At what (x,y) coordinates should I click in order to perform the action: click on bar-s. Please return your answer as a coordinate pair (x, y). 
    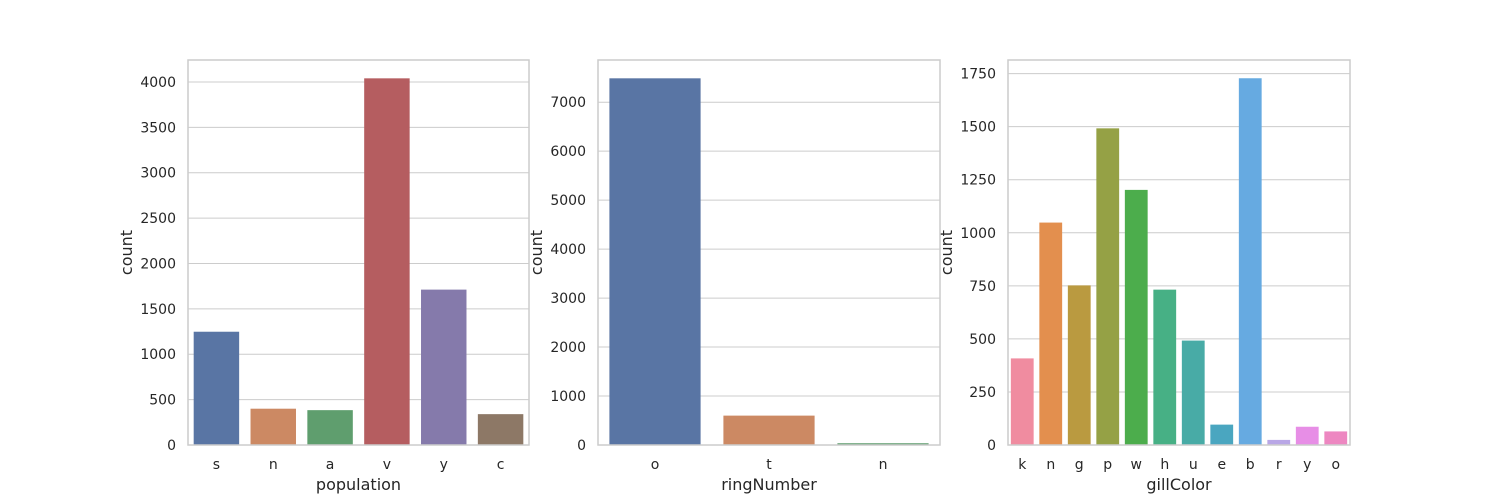
    Looking at the image, I should click on (216, 388).